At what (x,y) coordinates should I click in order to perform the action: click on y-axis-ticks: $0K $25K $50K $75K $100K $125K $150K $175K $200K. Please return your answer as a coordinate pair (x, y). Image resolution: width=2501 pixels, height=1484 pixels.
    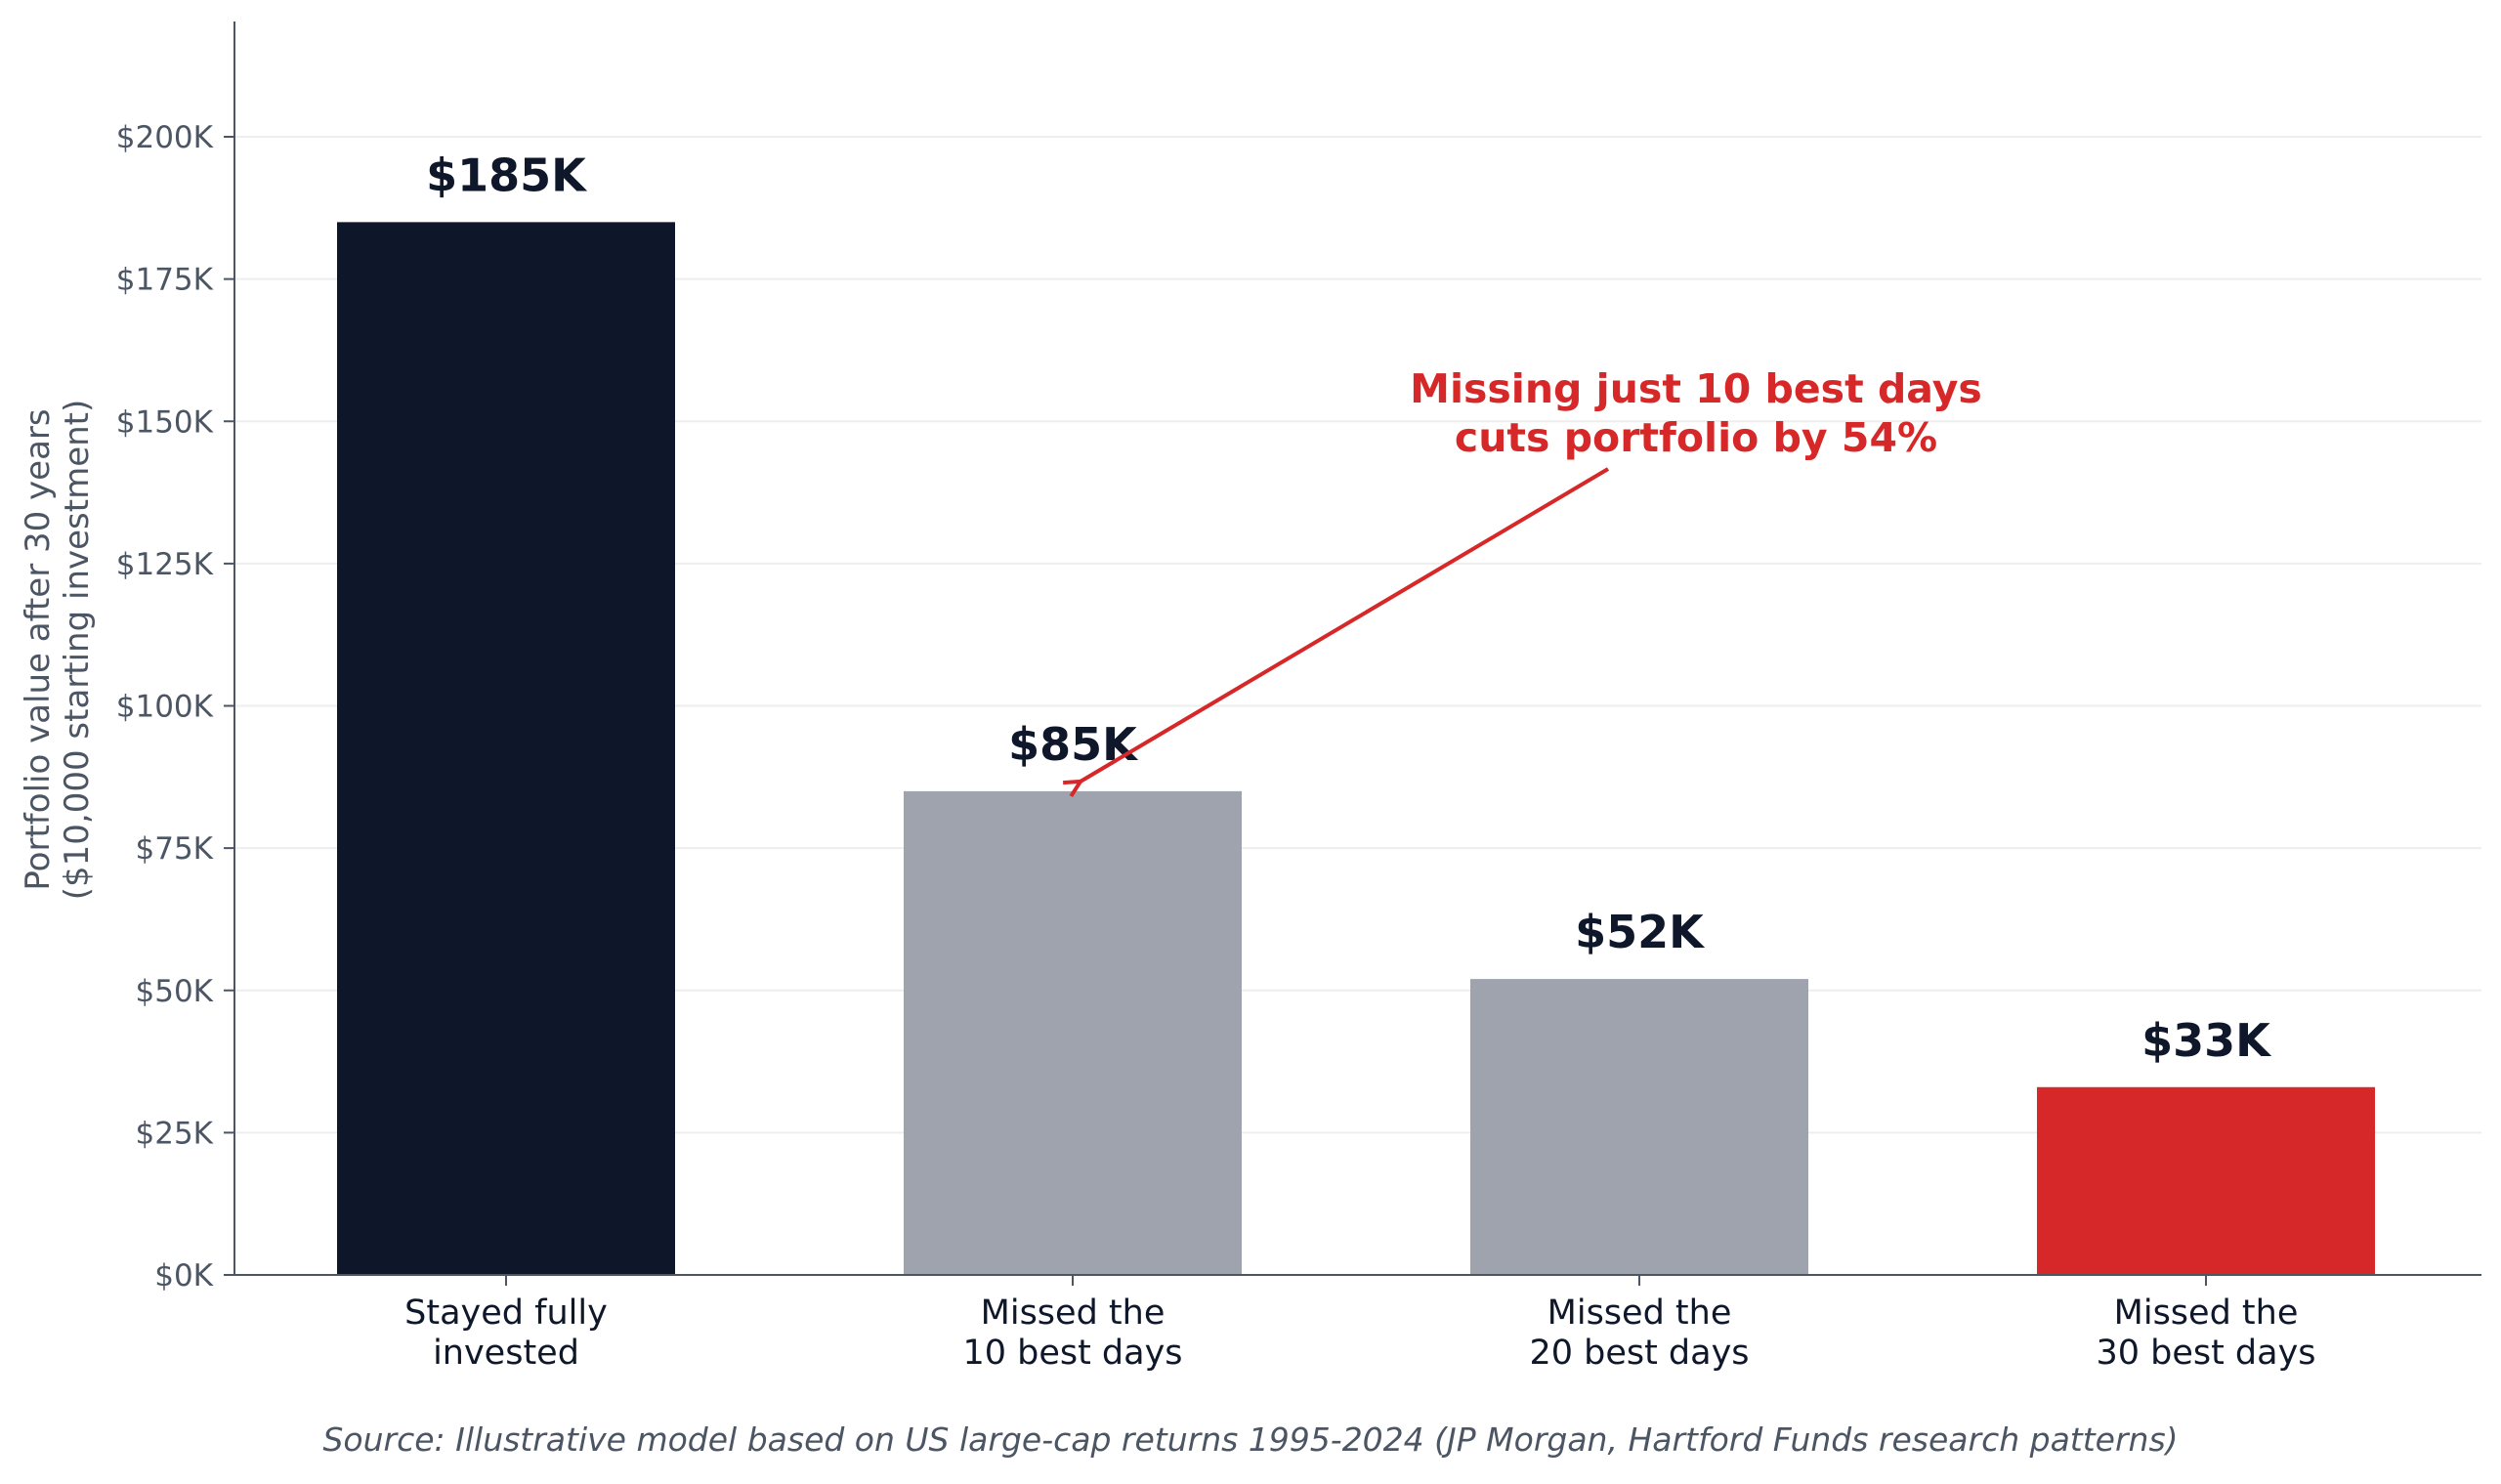
    Looking at the image, I should click on (175, 706).